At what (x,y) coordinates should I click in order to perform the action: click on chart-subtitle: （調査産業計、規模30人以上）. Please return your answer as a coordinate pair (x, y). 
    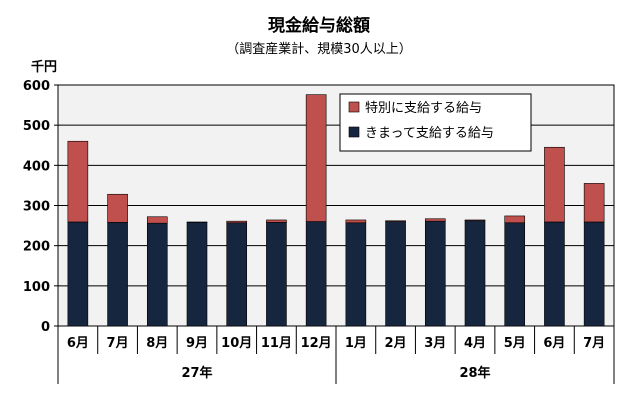
    Looking at the image, I should click on (319, 49).